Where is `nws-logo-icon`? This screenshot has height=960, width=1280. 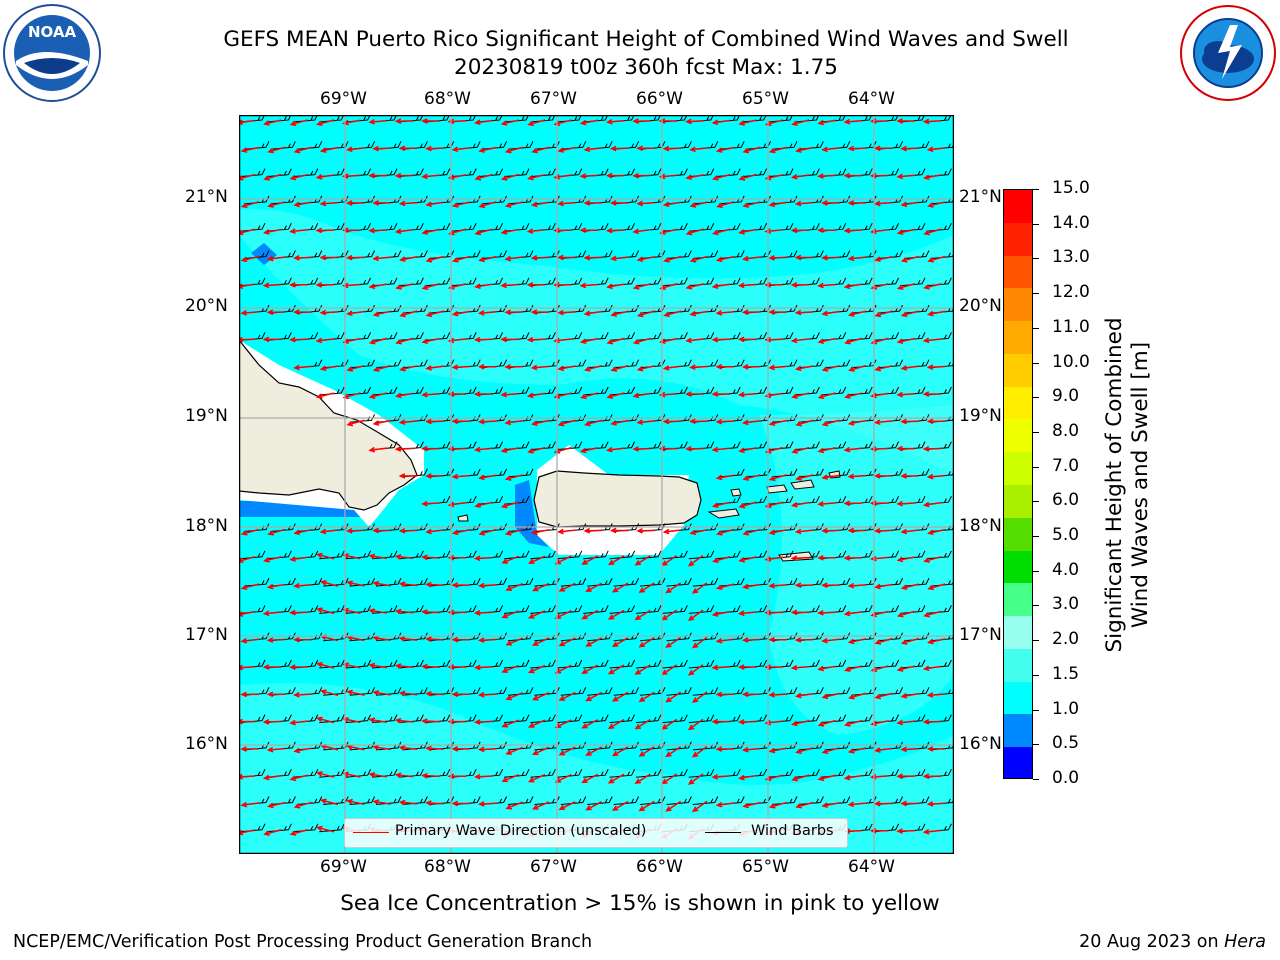
nws-logo-icon is located at coordinates (1228, 53).